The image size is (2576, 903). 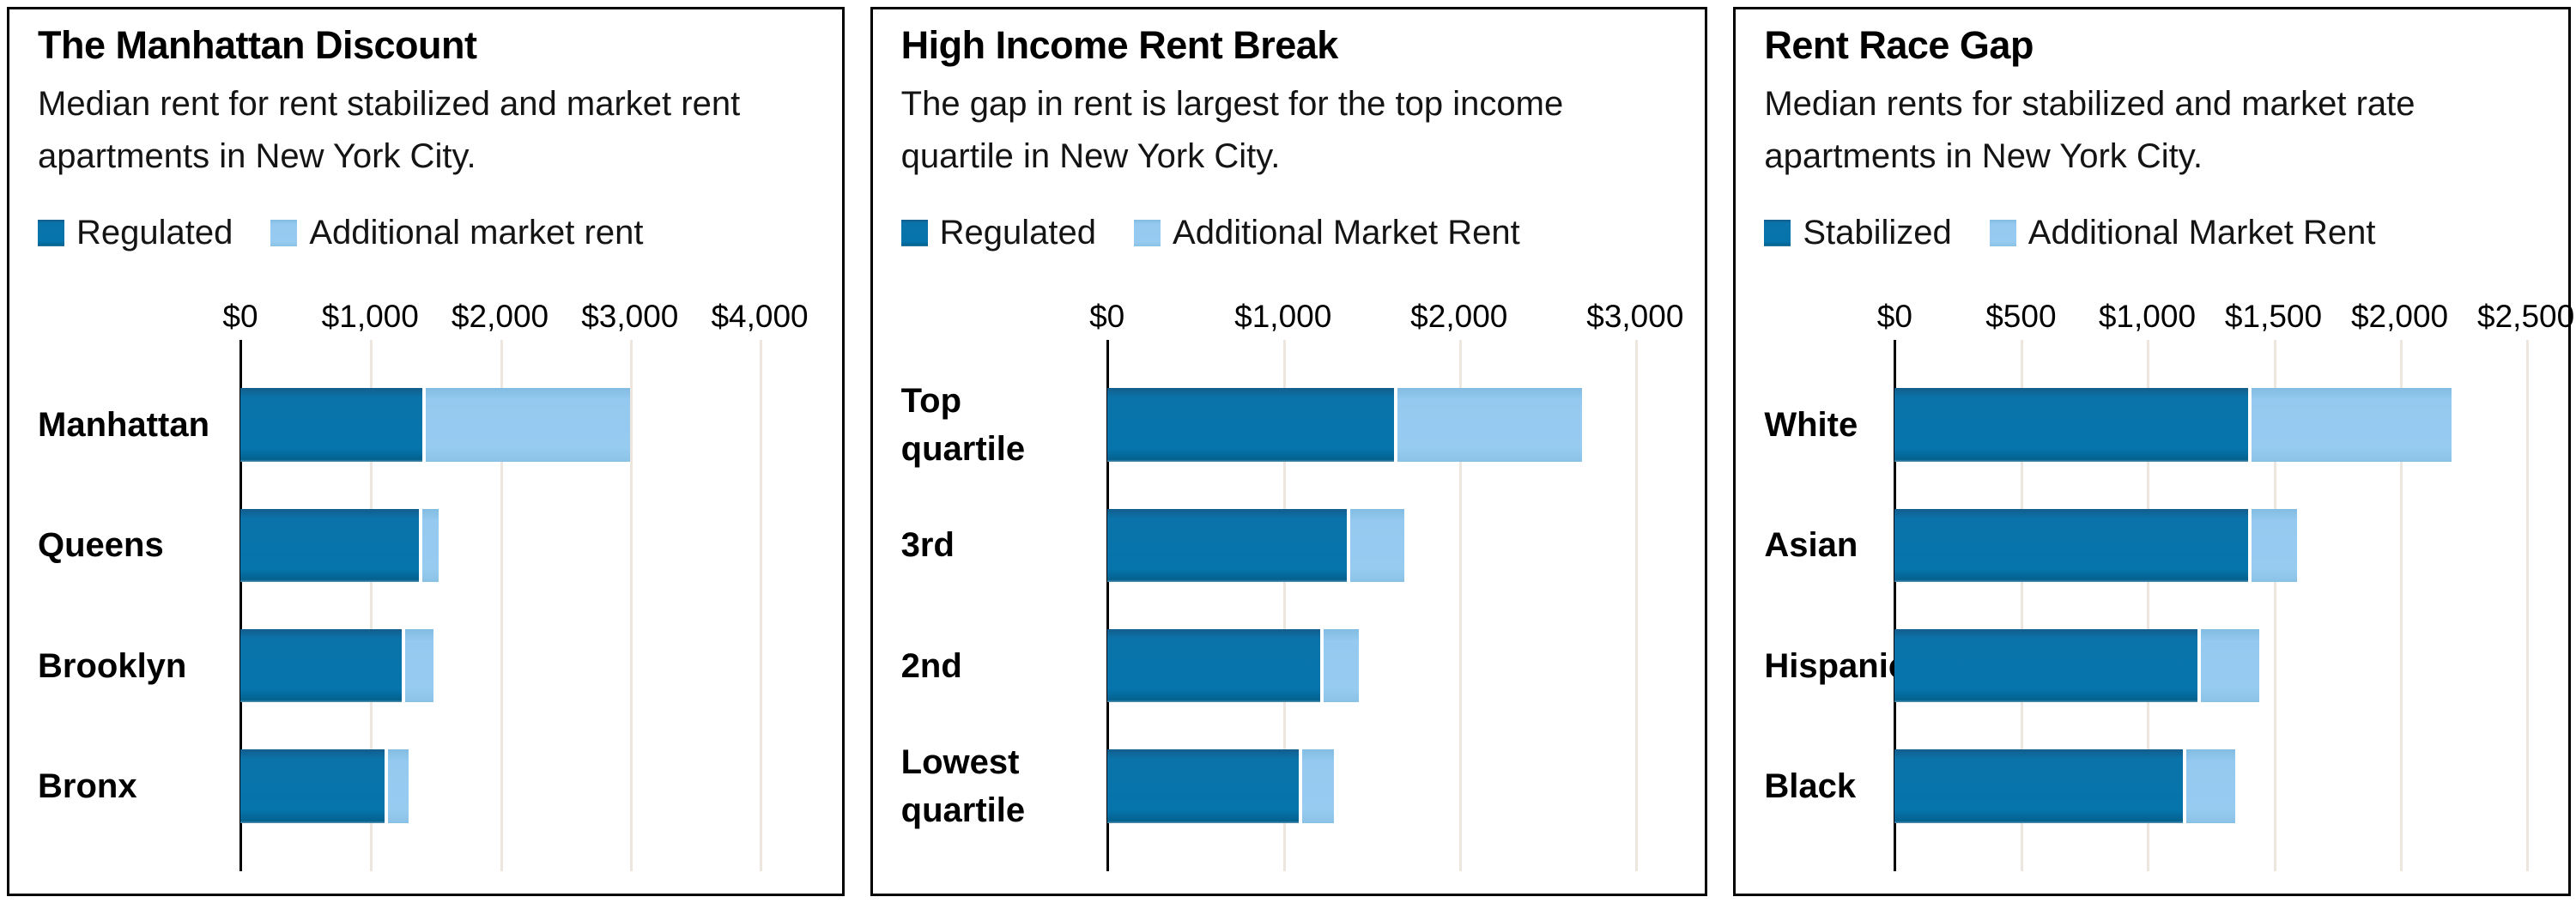 I want to click on bar-row-lowest-quartile, so click(x=1397, y=786).